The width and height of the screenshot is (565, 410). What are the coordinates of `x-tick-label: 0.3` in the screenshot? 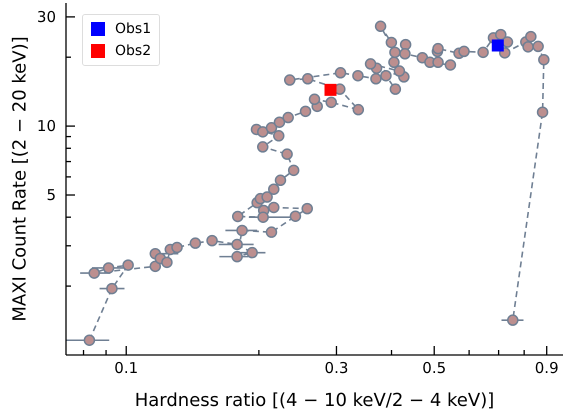 It's located at (336, 368).